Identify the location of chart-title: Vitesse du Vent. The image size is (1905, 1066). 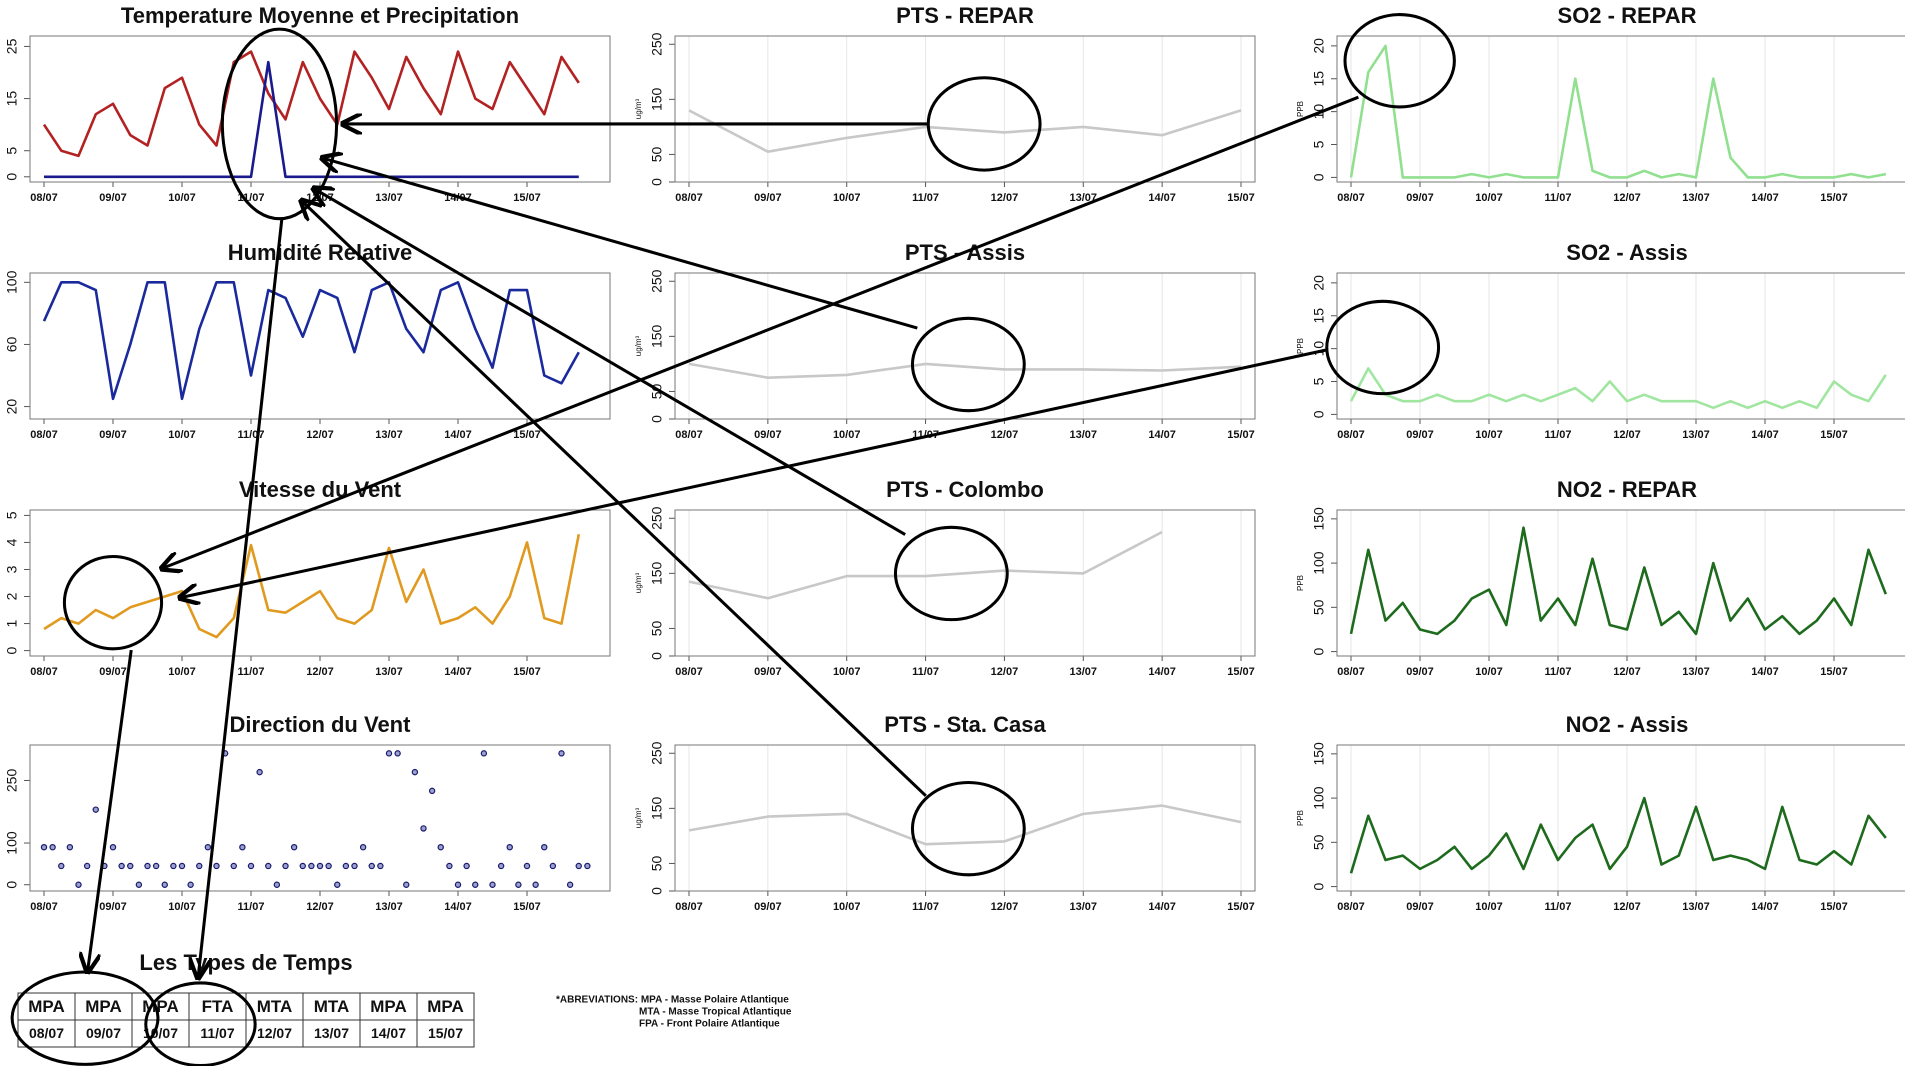
(320, 489).